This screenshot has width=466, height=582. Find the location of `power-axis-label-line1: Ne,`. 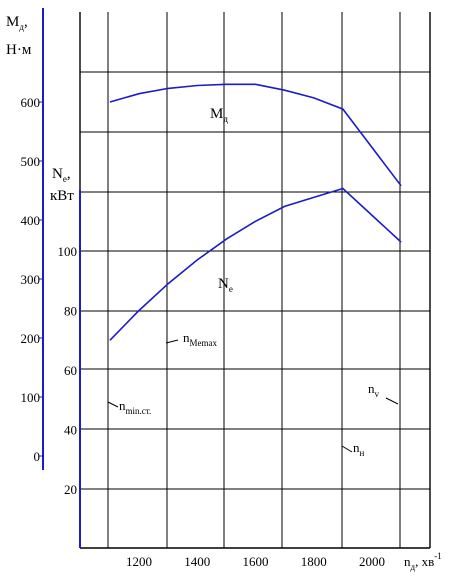

power-axis-label-line1: Ne, is located at coordinates (61, 175).